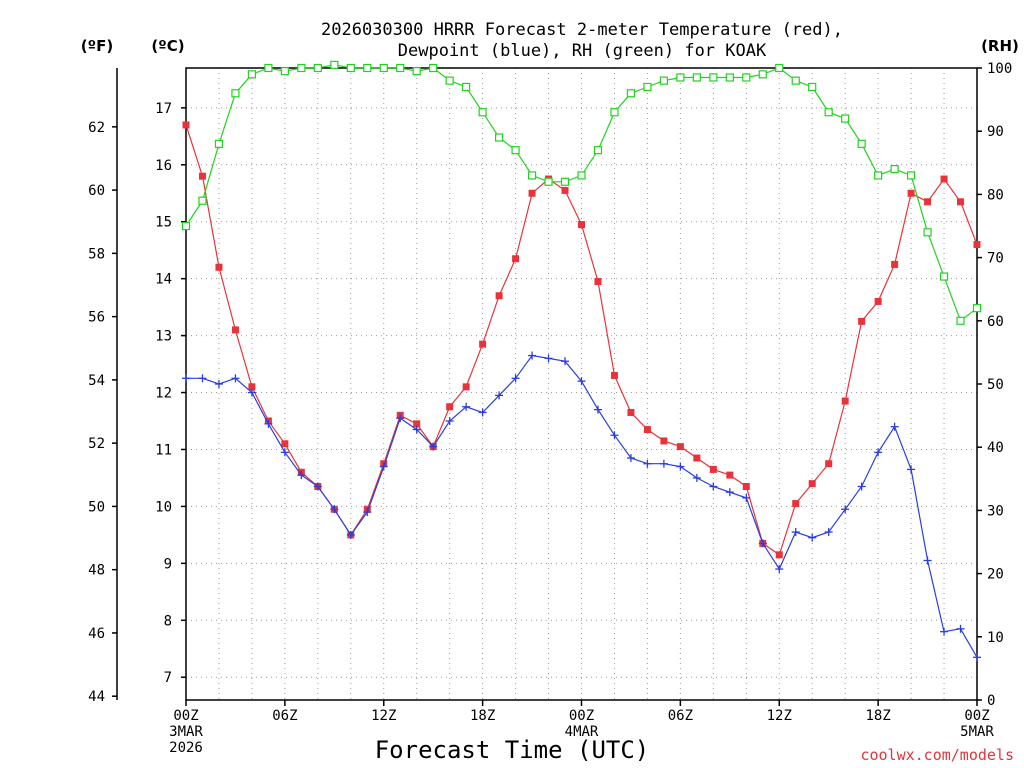  Describe the element at coordinates (96, 191) in the screenshot. I see `fahrenheit-tick-label: 60` at that location.